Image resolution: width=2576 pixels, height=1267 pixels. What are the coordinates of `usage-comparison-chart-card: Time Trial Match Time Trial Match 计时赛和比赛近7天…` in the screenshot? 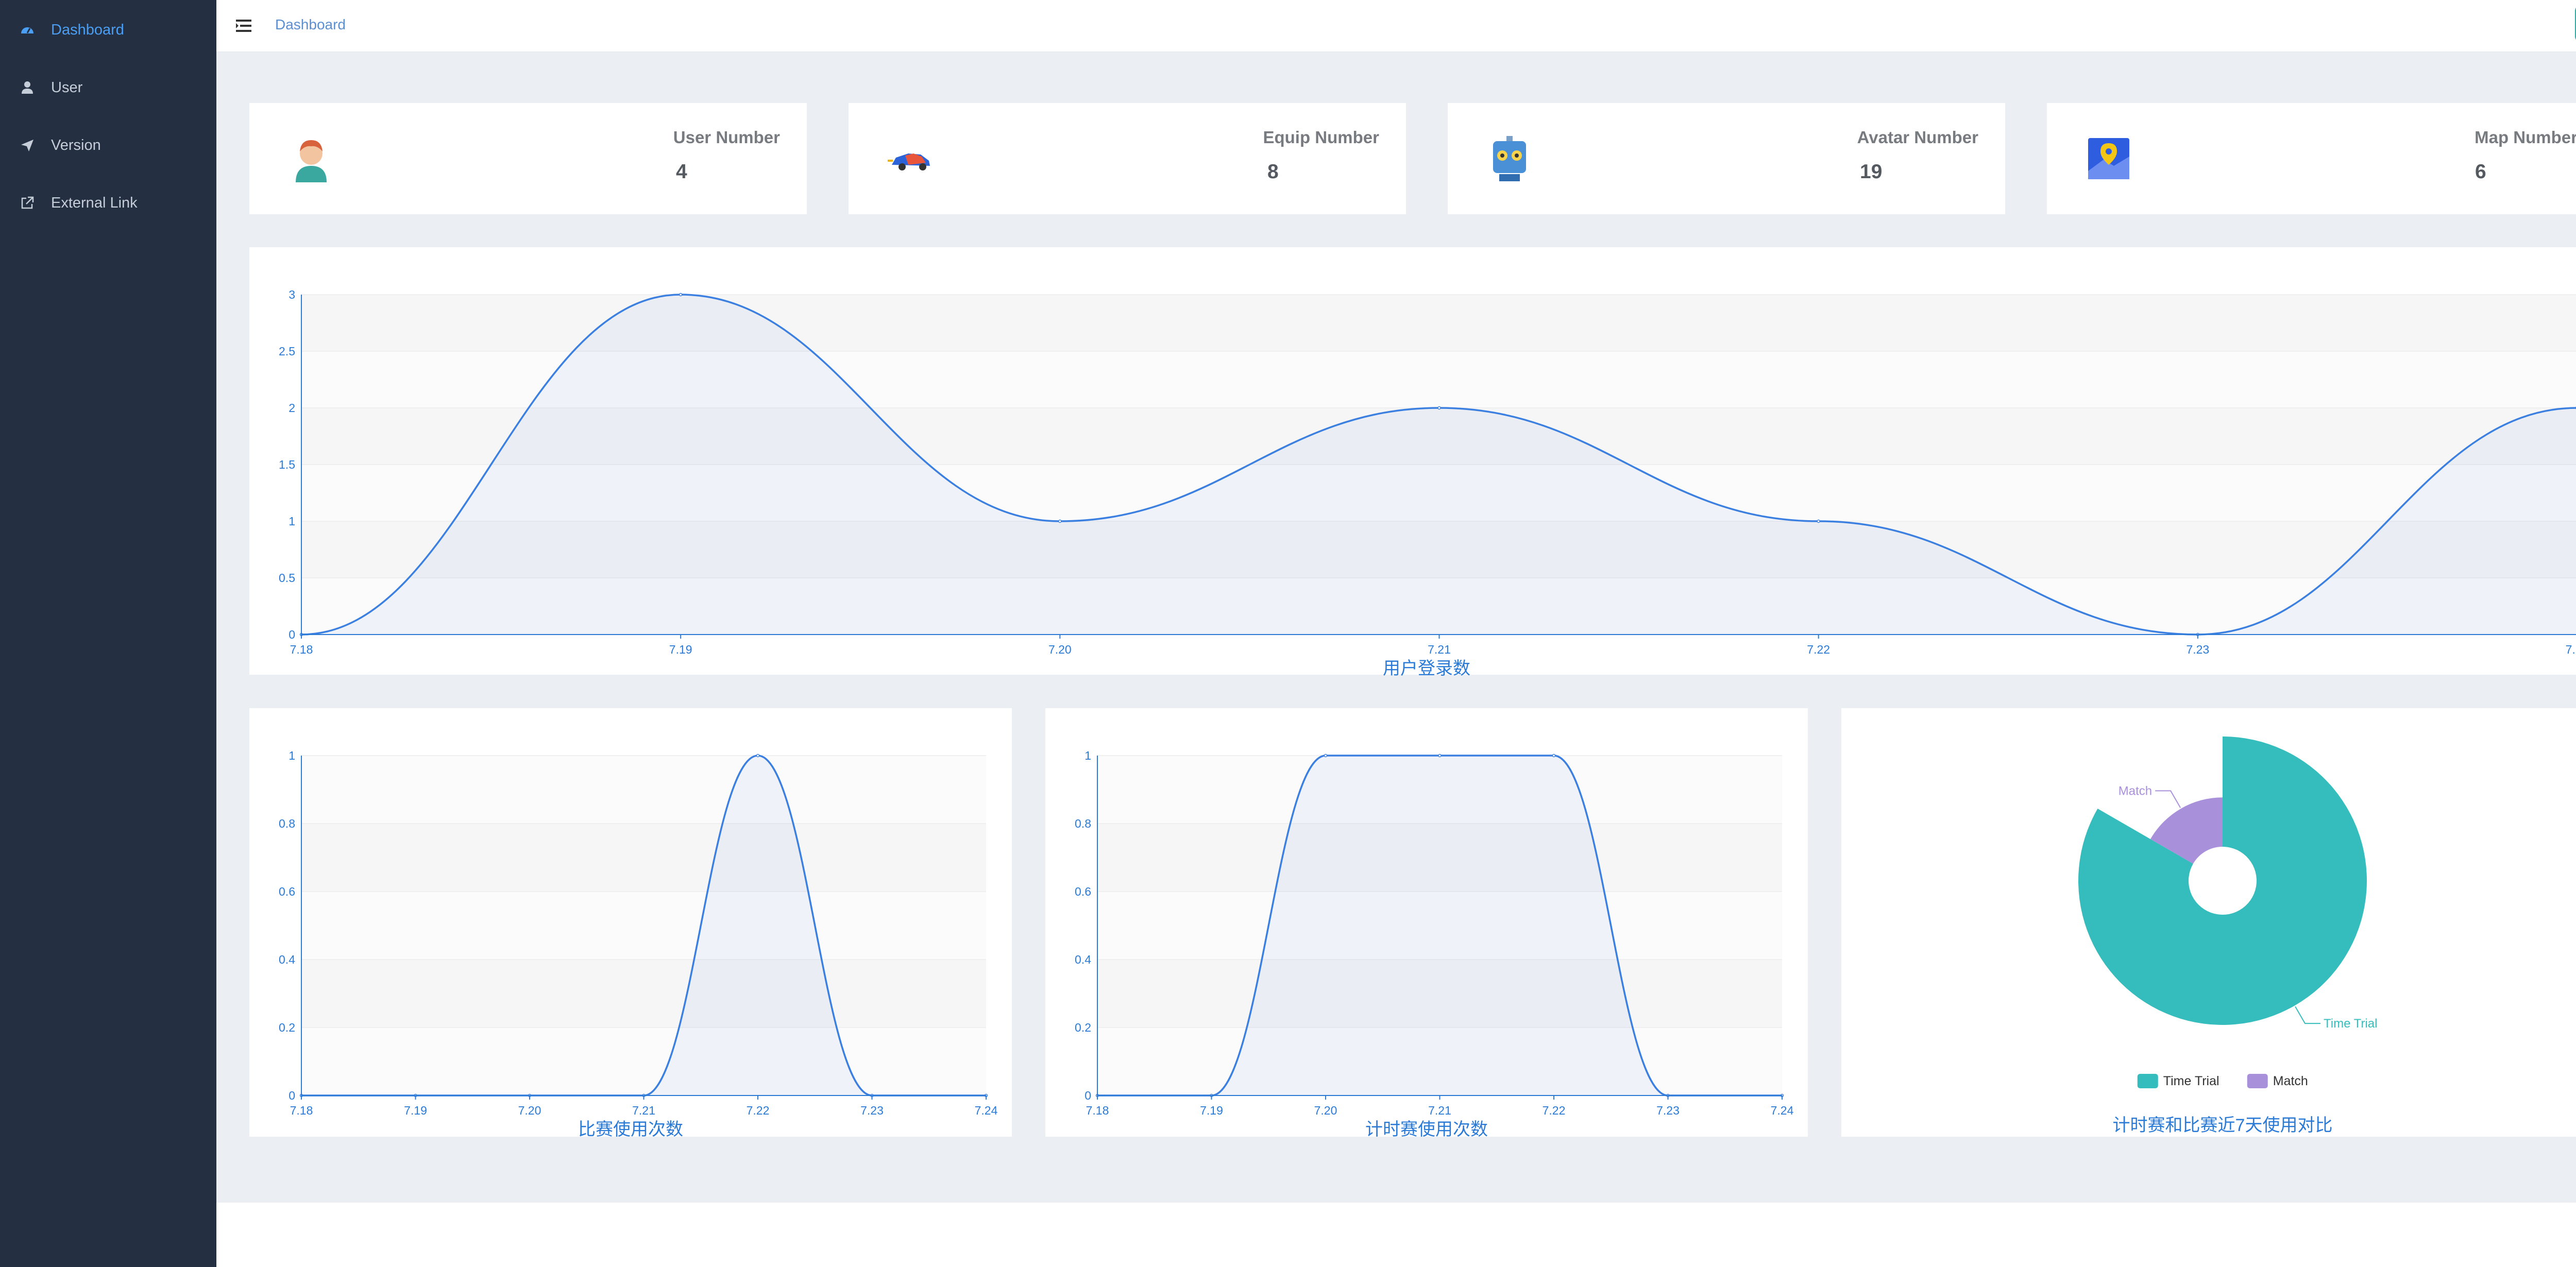 It's located at (2208, 922).